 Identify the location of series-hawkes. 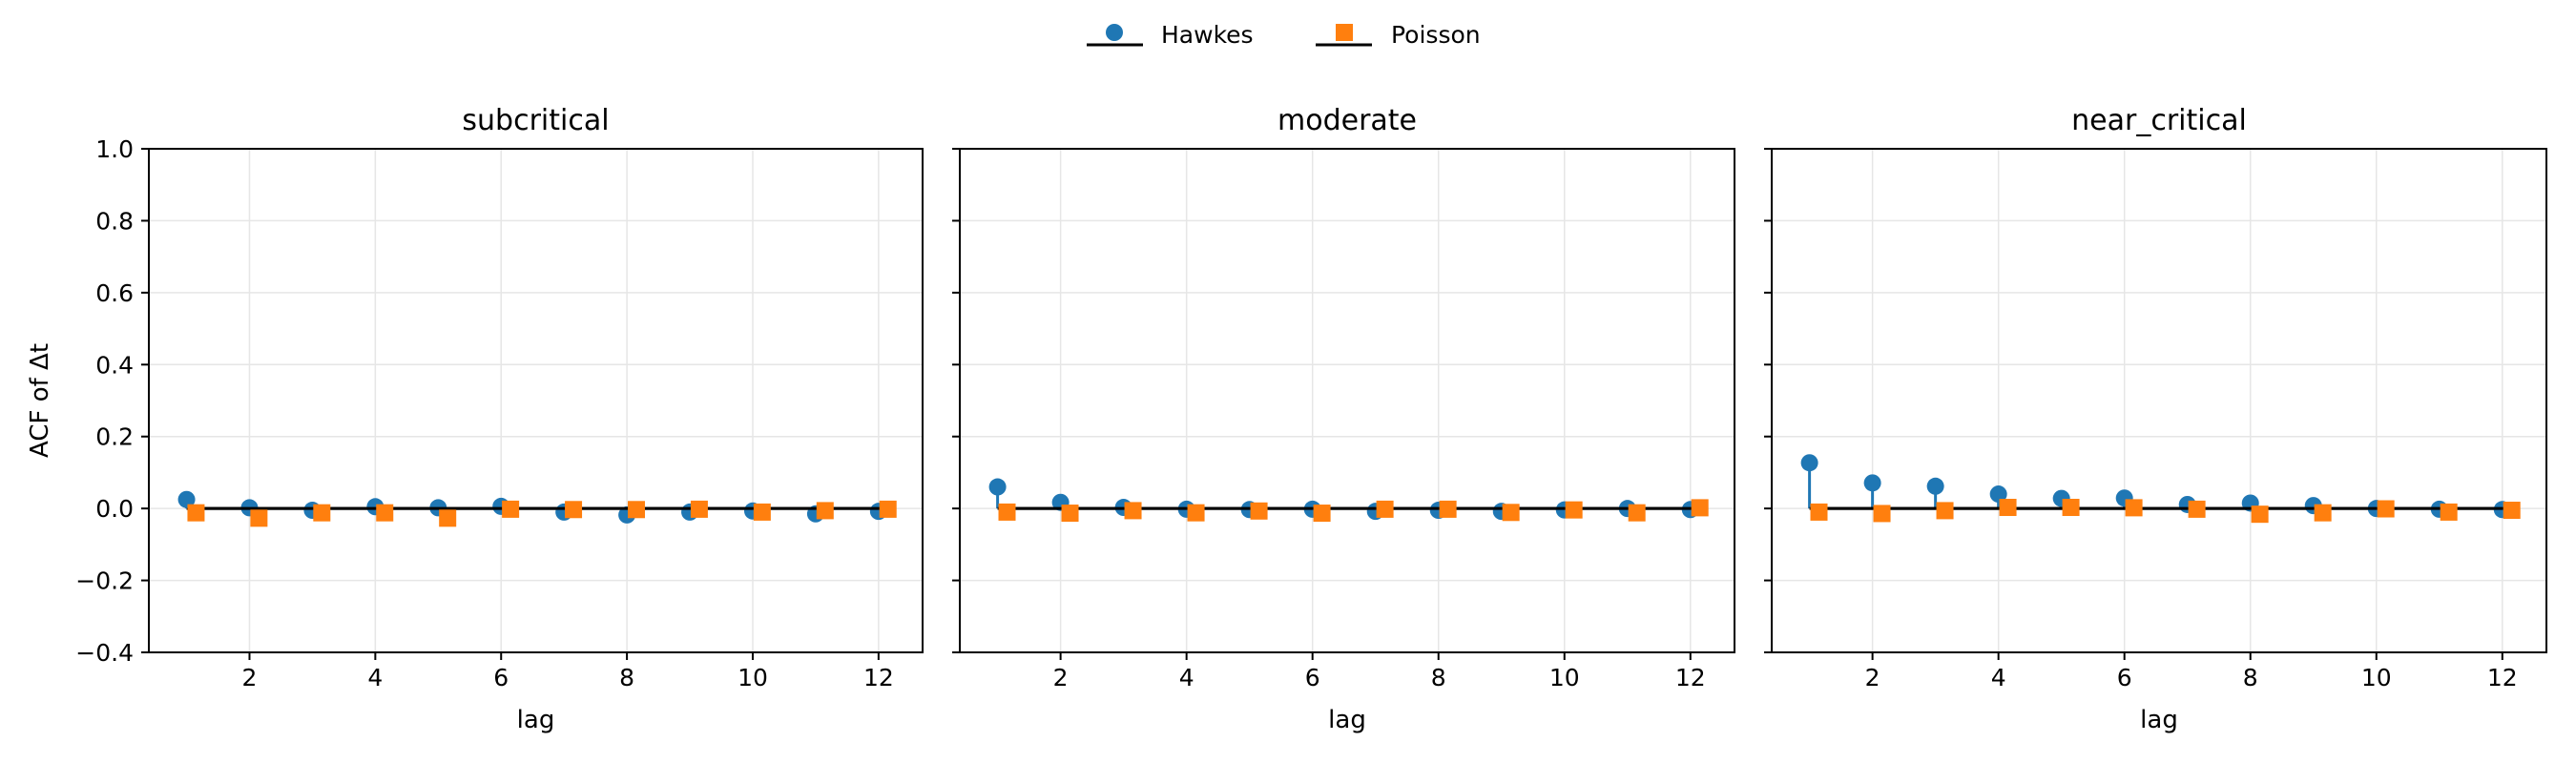
(1343, 499).